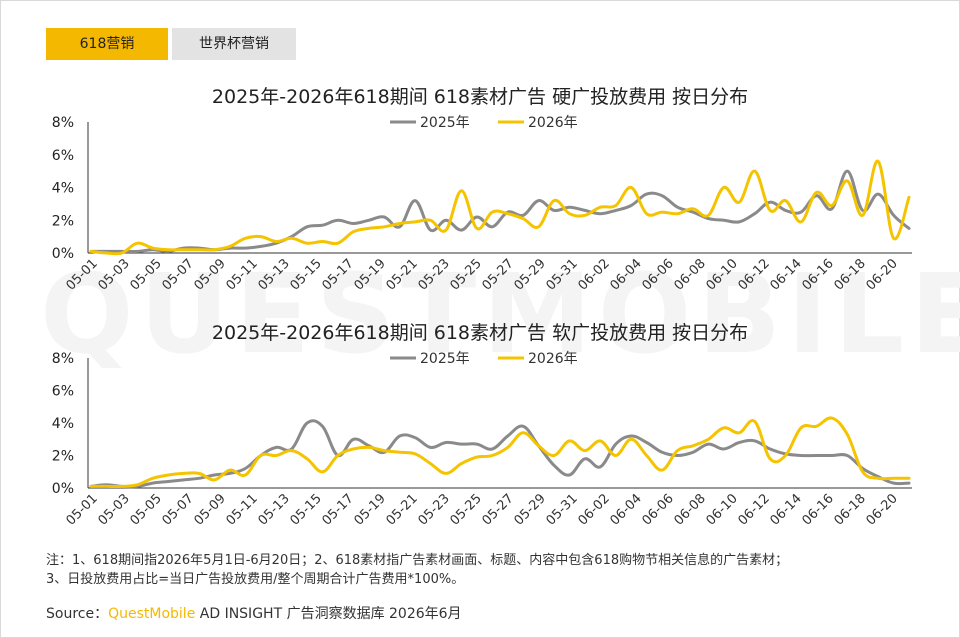  Describe the element at coordinates (480, 333) in the screenshot. I see `chart-title-soft-ads: 2025年-2026年618期间 618素材广告 软广投放费用 按日分布` at that location.